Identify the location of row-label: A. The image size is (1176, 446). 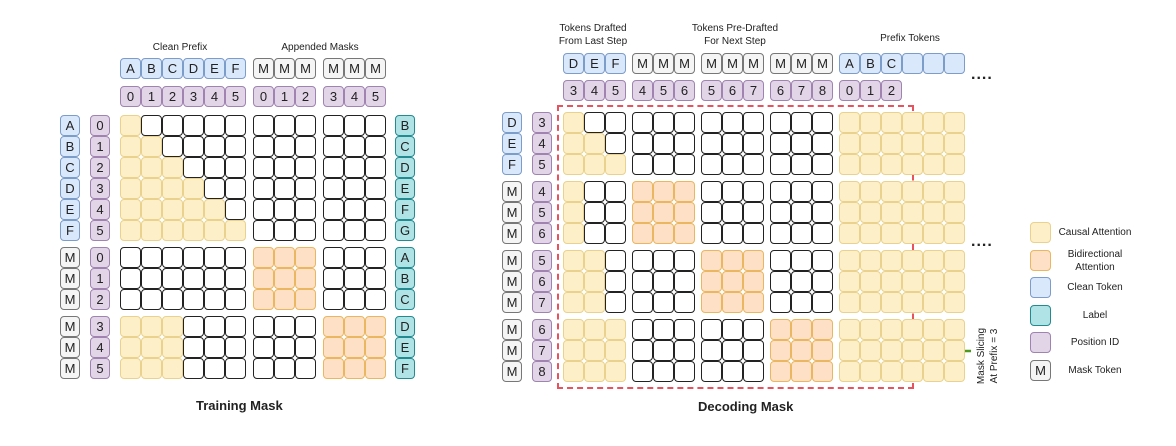
(405, 257).